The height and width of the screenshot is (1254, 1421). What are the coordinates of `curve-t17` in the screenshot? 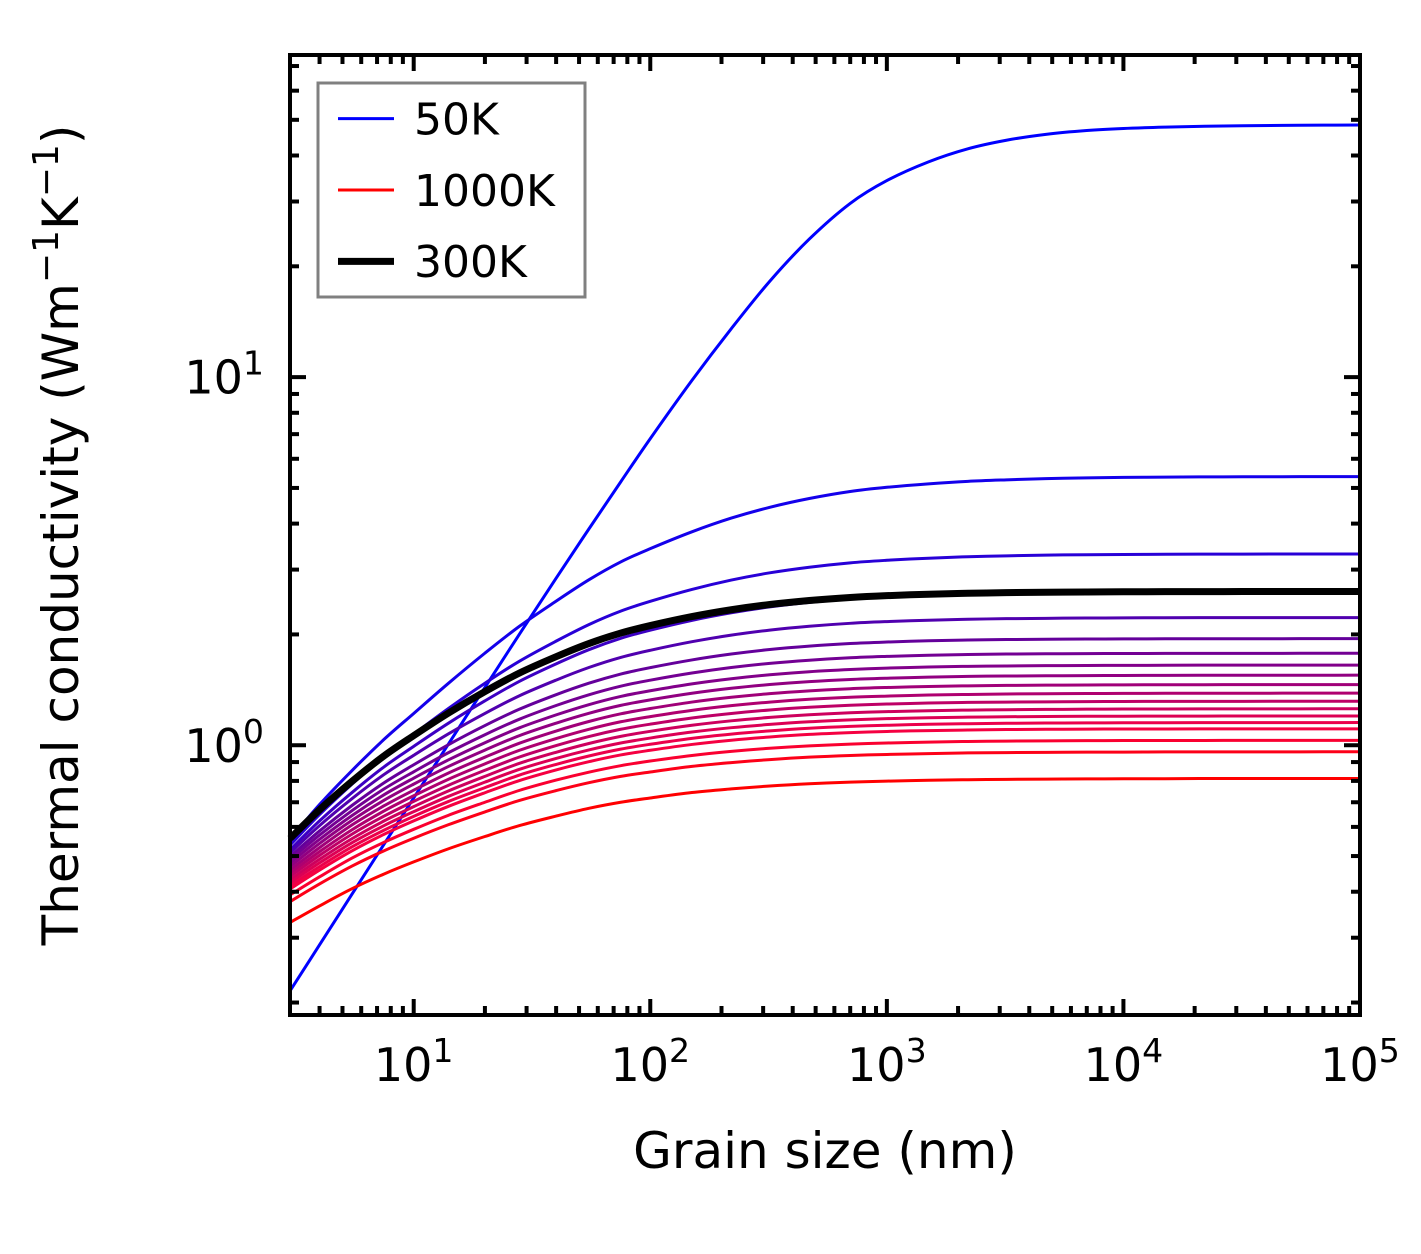 It's located at (824, 809).